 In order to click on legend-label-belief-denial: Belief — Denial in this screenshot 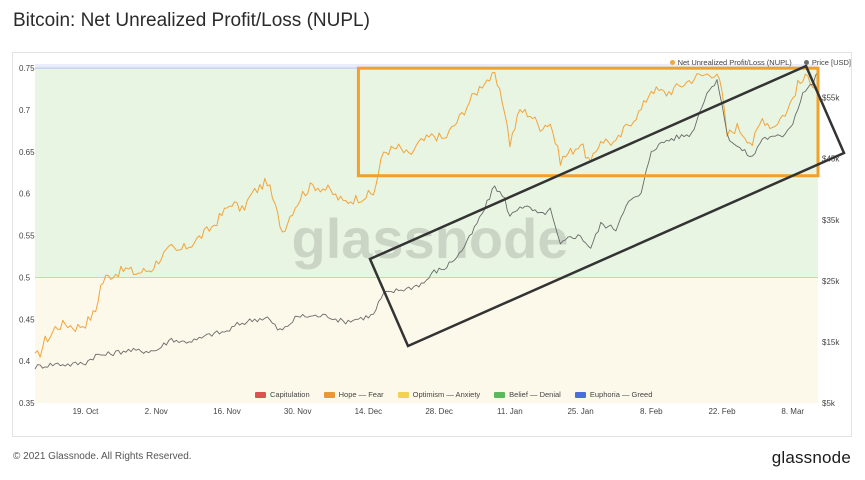, I will do `click(535, 394)`.